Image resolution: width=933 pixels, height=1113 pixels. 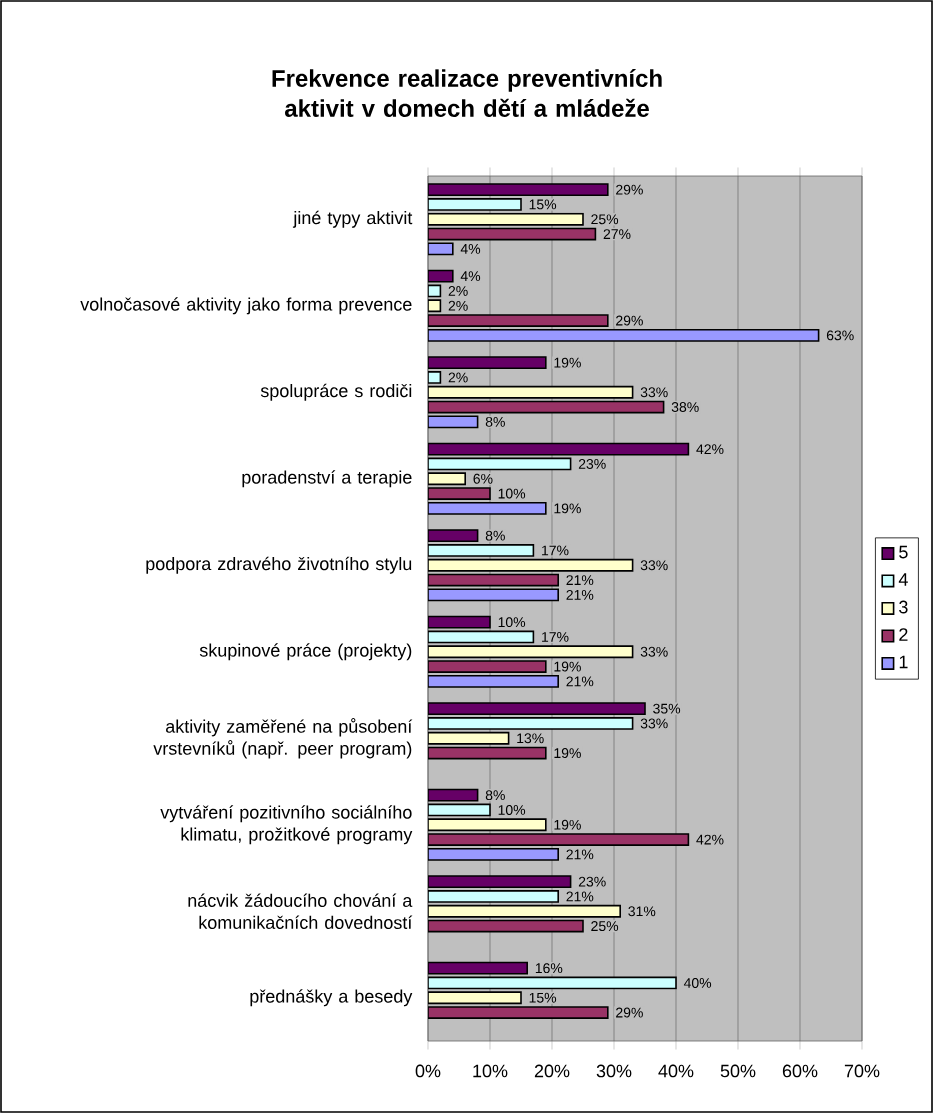 I want to click on x-tick-label: 60%, so click(x=800, y=1071).